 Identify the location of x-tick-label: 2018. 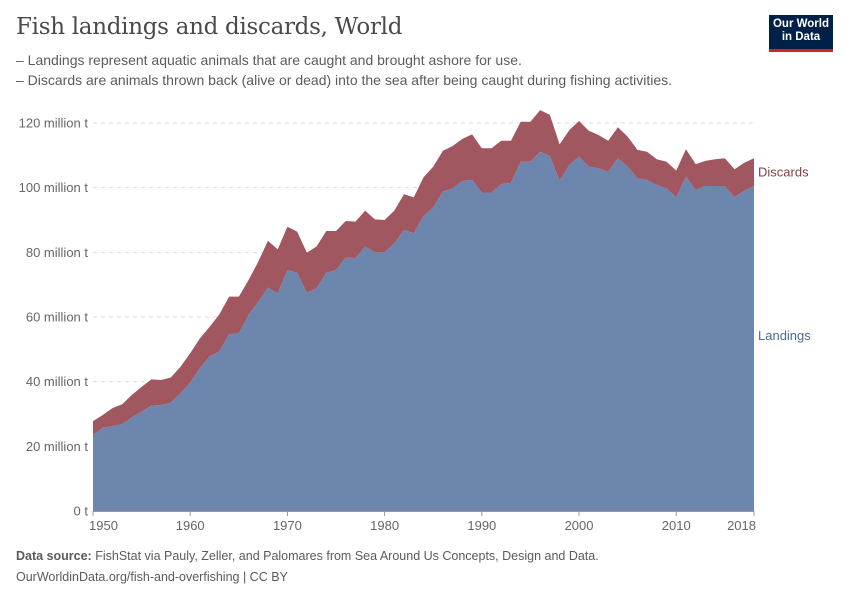
(741, 525).